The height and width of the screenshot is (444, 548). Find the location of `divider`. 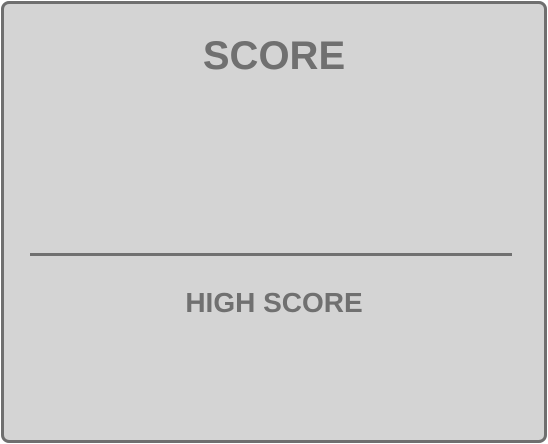

divider is located at coordinates (271, 254).